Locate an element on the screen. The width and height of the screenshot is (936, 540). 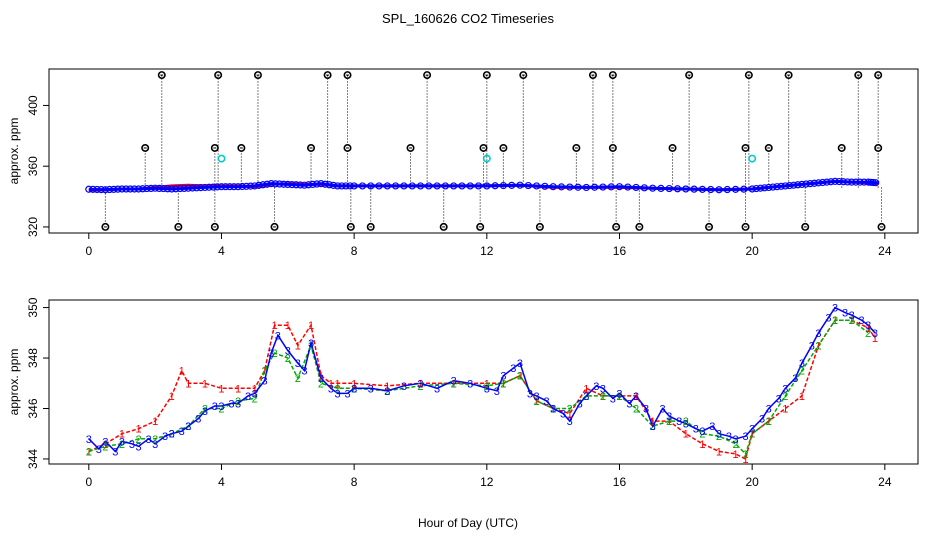
x-tick-label: 0 is located at coordinates (88, 251).